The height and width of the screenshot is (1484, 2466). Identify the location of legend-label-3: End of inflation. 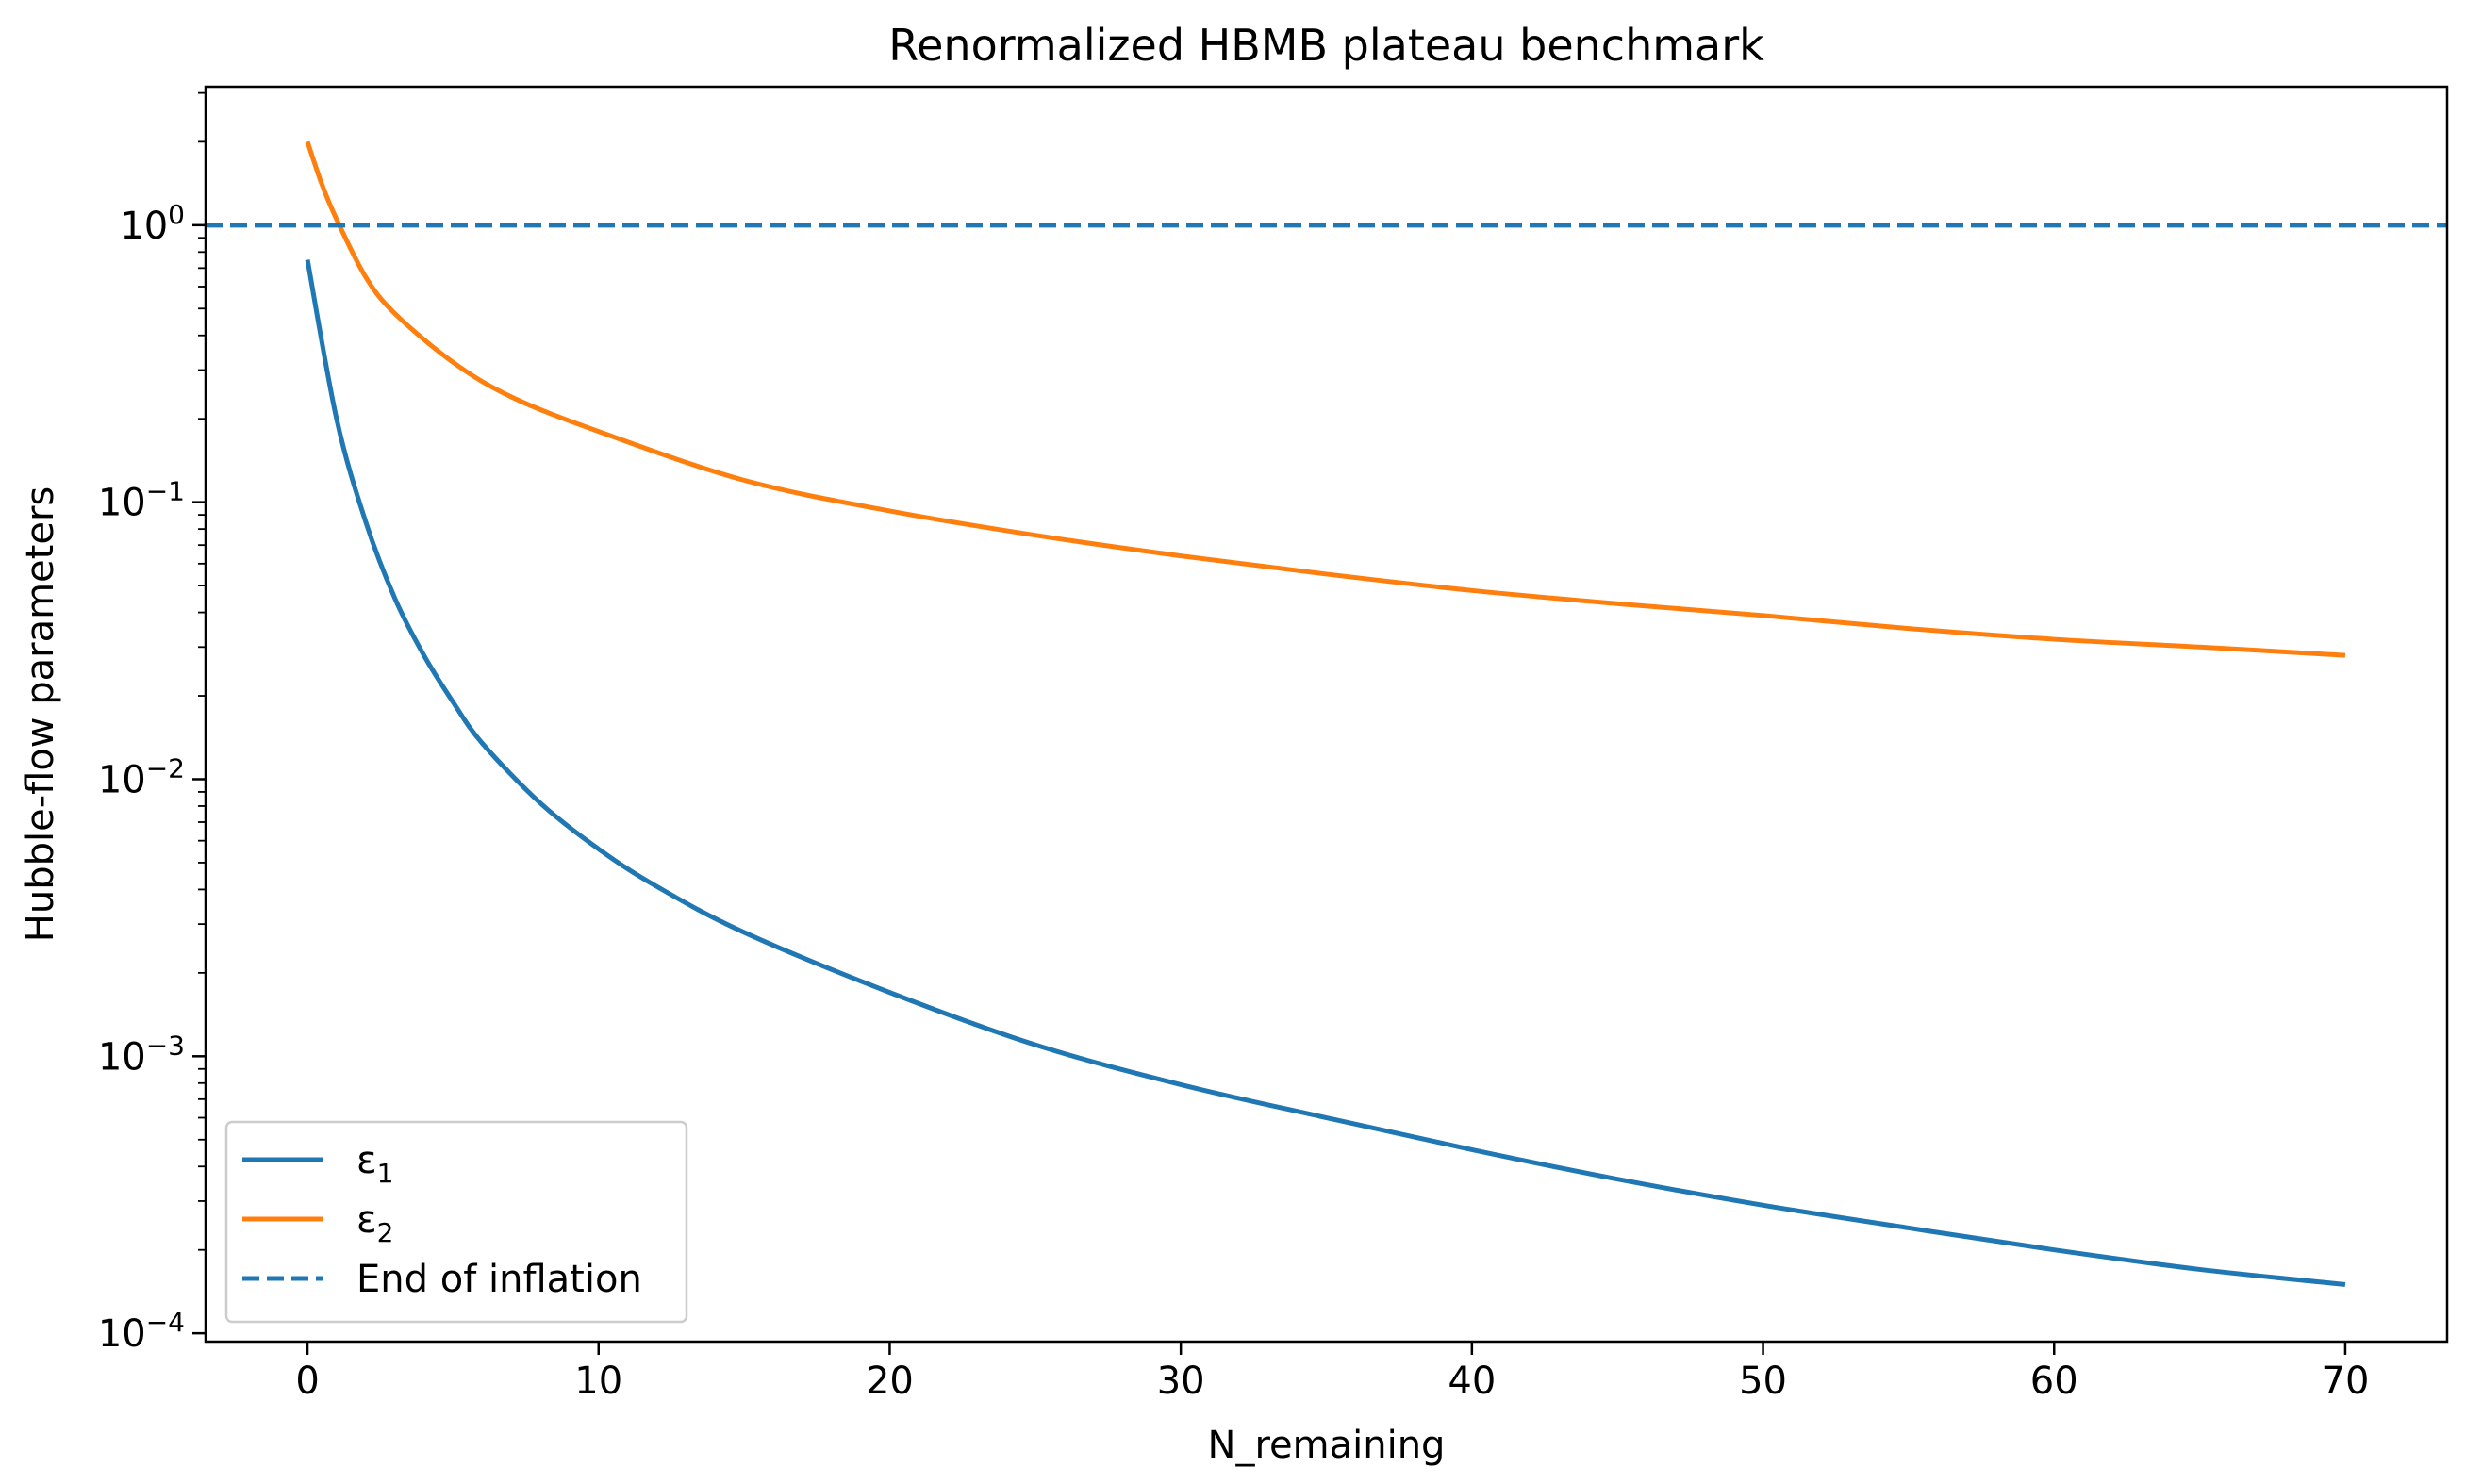
(499, 1279).